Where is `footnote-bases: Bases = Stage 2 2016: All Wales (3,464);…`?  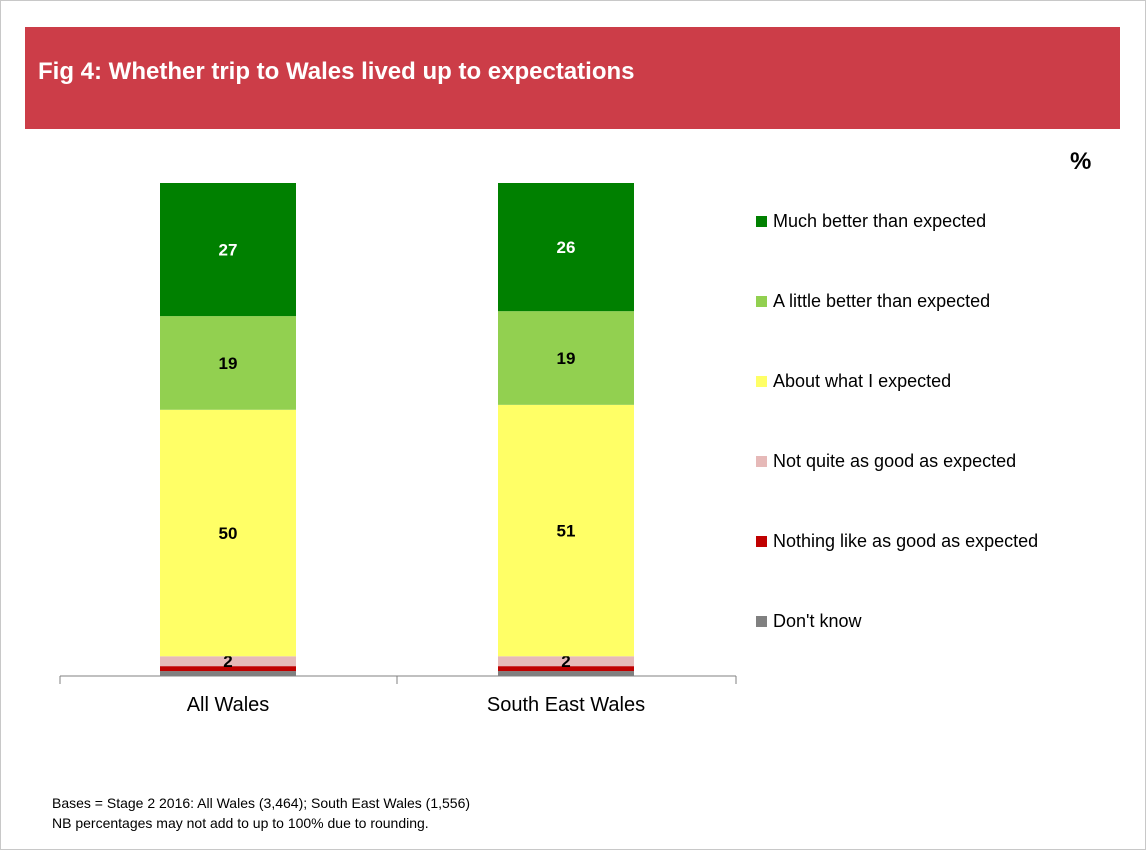 footnote-bases: Bases = Stage 2 2016: All Wales (3,464);… is located at coordinates (261, 803).